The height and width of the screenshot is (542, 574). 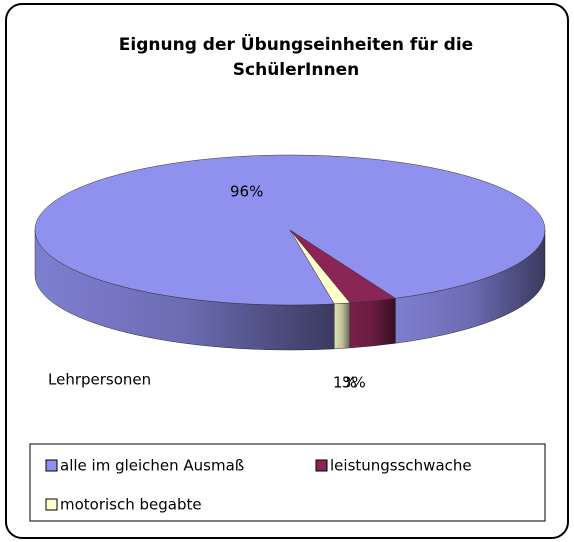 What do you see at coordinates (401, 466) in the screenshot?
I see `legend-label: leistungsschwache` at bounding box center [401, 466].